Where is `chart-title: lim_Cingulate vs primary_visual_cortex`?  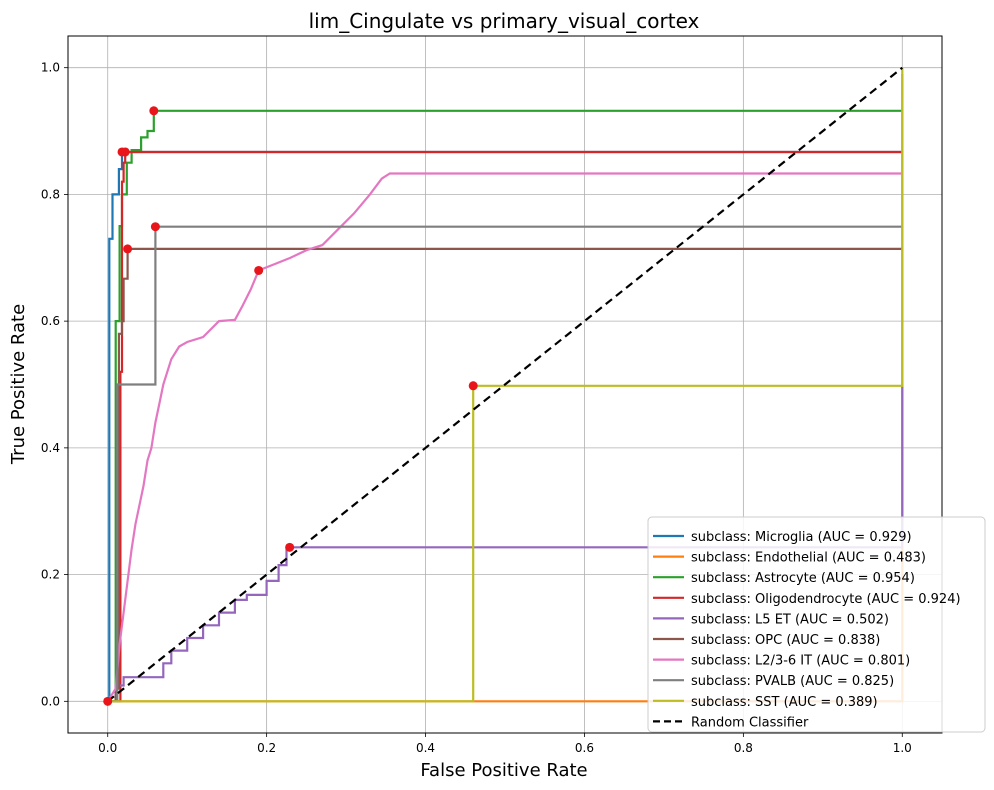 chart-title: lim_Cingulate vs primary_visual_cortex is located at coordinates (504, 21).